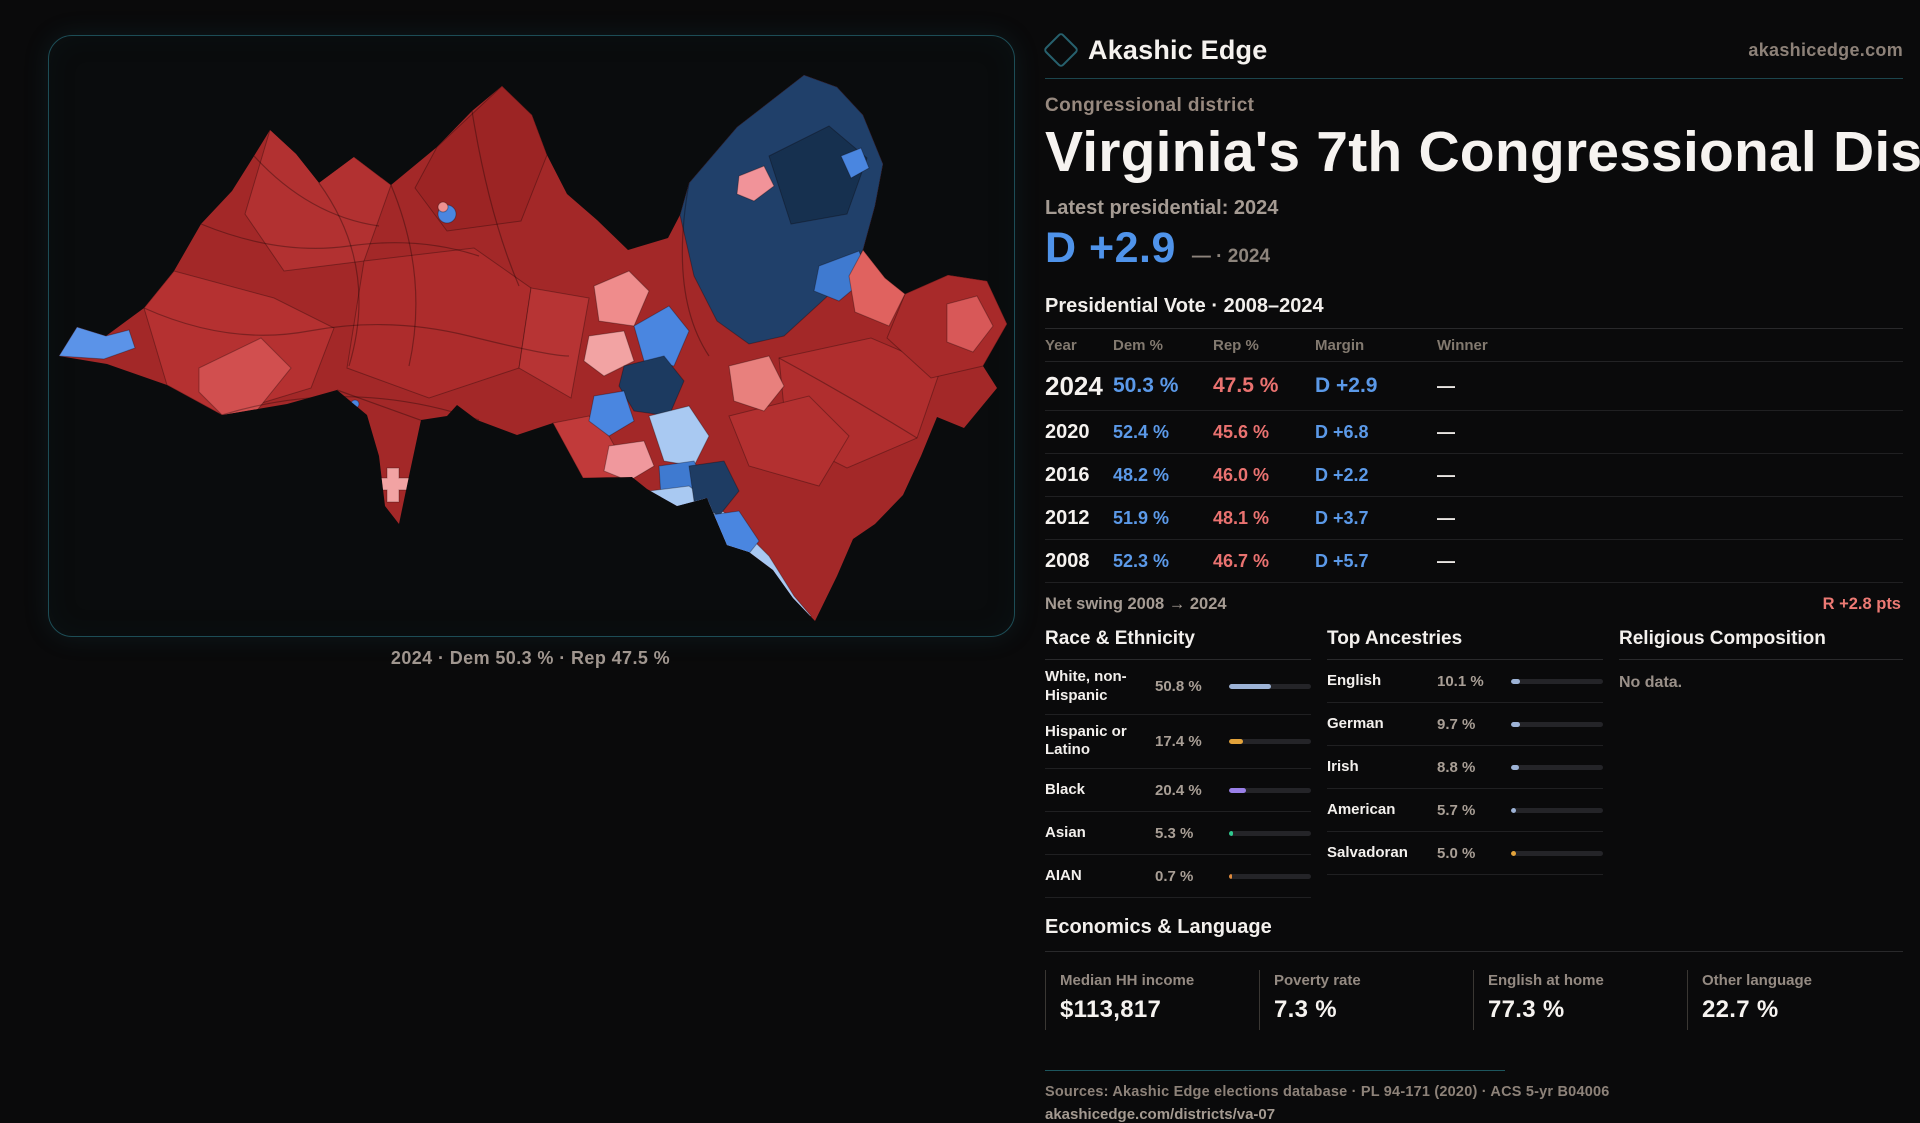  What do you see at coordinates (1465, 853) in the screenshot?
I see `list-item: Salvadoran 5.0 %` at bounding box center [1465, 853].